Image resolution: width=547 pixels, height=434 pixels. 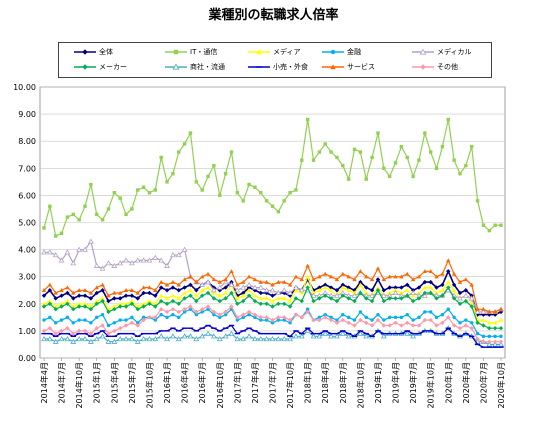 What do you see at coordinates (204, 52) in the screenshot?
I see `legend-label: IT・通信` at bounding box center [204, 52].